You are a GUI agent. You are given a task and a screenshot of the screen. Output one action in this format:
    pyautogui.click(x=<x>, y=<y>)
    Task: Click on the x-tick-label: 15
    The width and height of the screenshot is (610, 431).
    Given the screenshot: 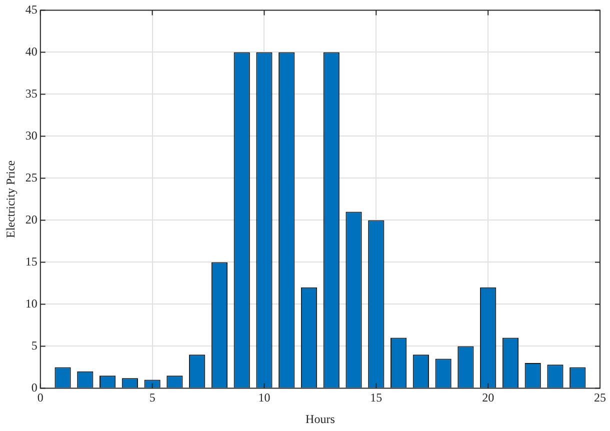 What is the action you would take?
    pyautogui.click(x=376, y=397)
    